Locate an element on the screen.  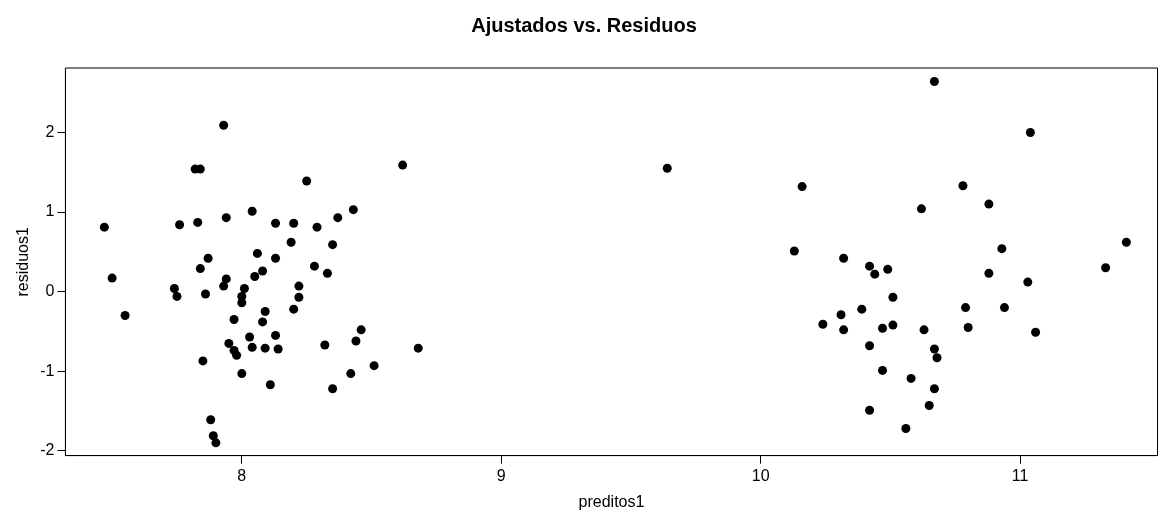
x-axis-title: preditos1 is located at coordinates (611, 501).